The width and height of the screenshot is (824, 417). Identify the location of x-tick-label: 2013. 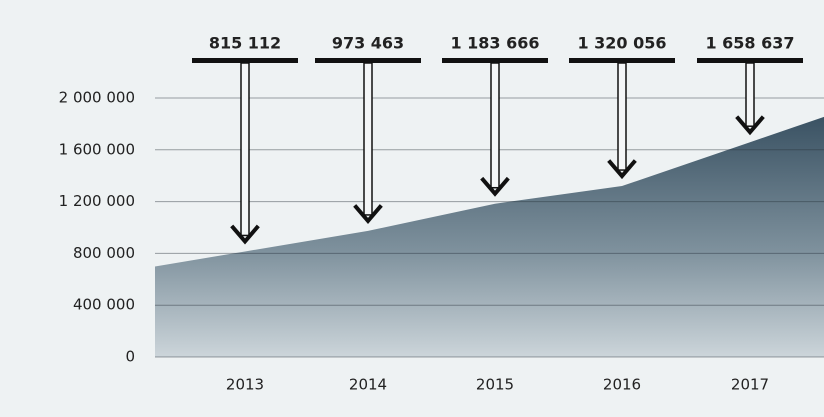
(245, 385).